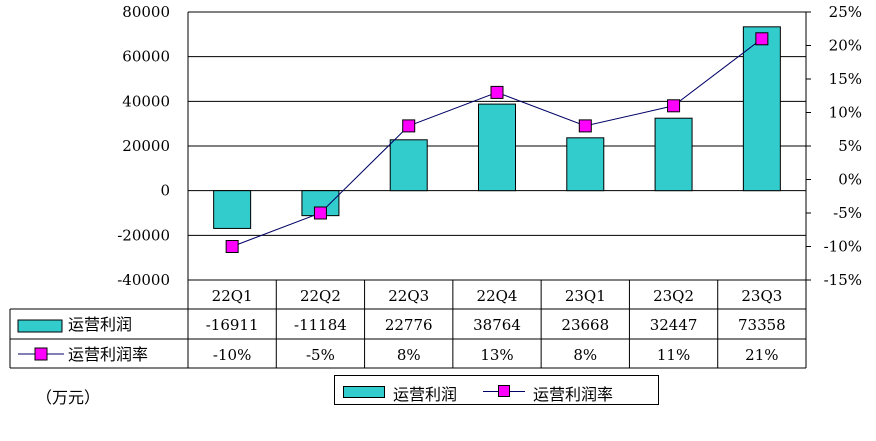  Describe the element at coordinates (40, 326) in the screenshot. I see `row-profit-swatch` at that location.